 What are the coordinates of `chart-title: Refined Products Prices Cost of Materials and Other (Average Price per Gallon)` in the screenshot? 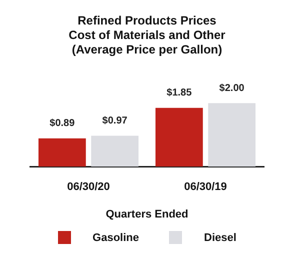 It's located at (147, 35).